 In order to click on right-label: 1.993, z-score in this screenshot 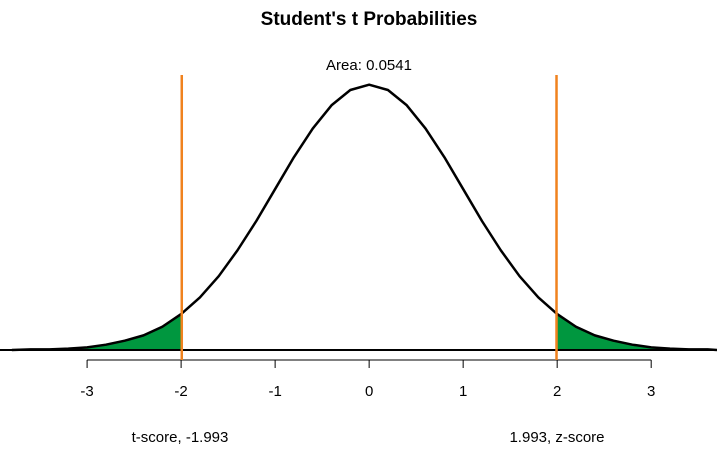, I will do `click(556, 437)`.